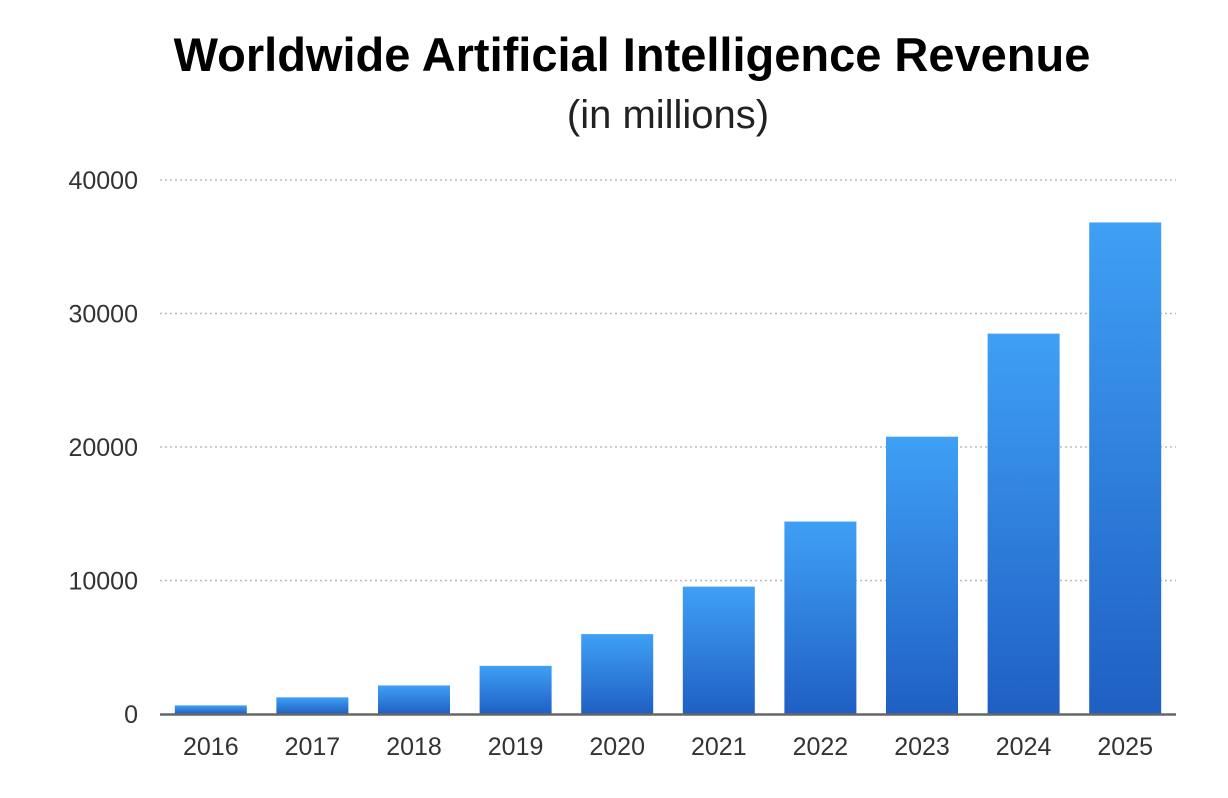 The height and width of the screenshot is (798, 1228). What do you see at coordinates (414, 699) in the screenshot?
I see `bar-2018` at bounding box center [414, 699].